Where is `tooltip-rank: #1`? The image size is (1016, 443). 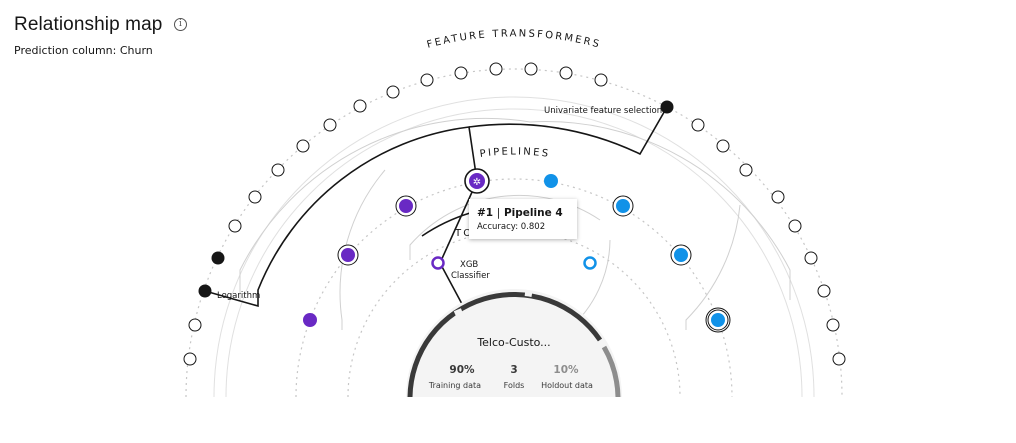 tooltip-rank: #1 is located at coordinates (485, 213).